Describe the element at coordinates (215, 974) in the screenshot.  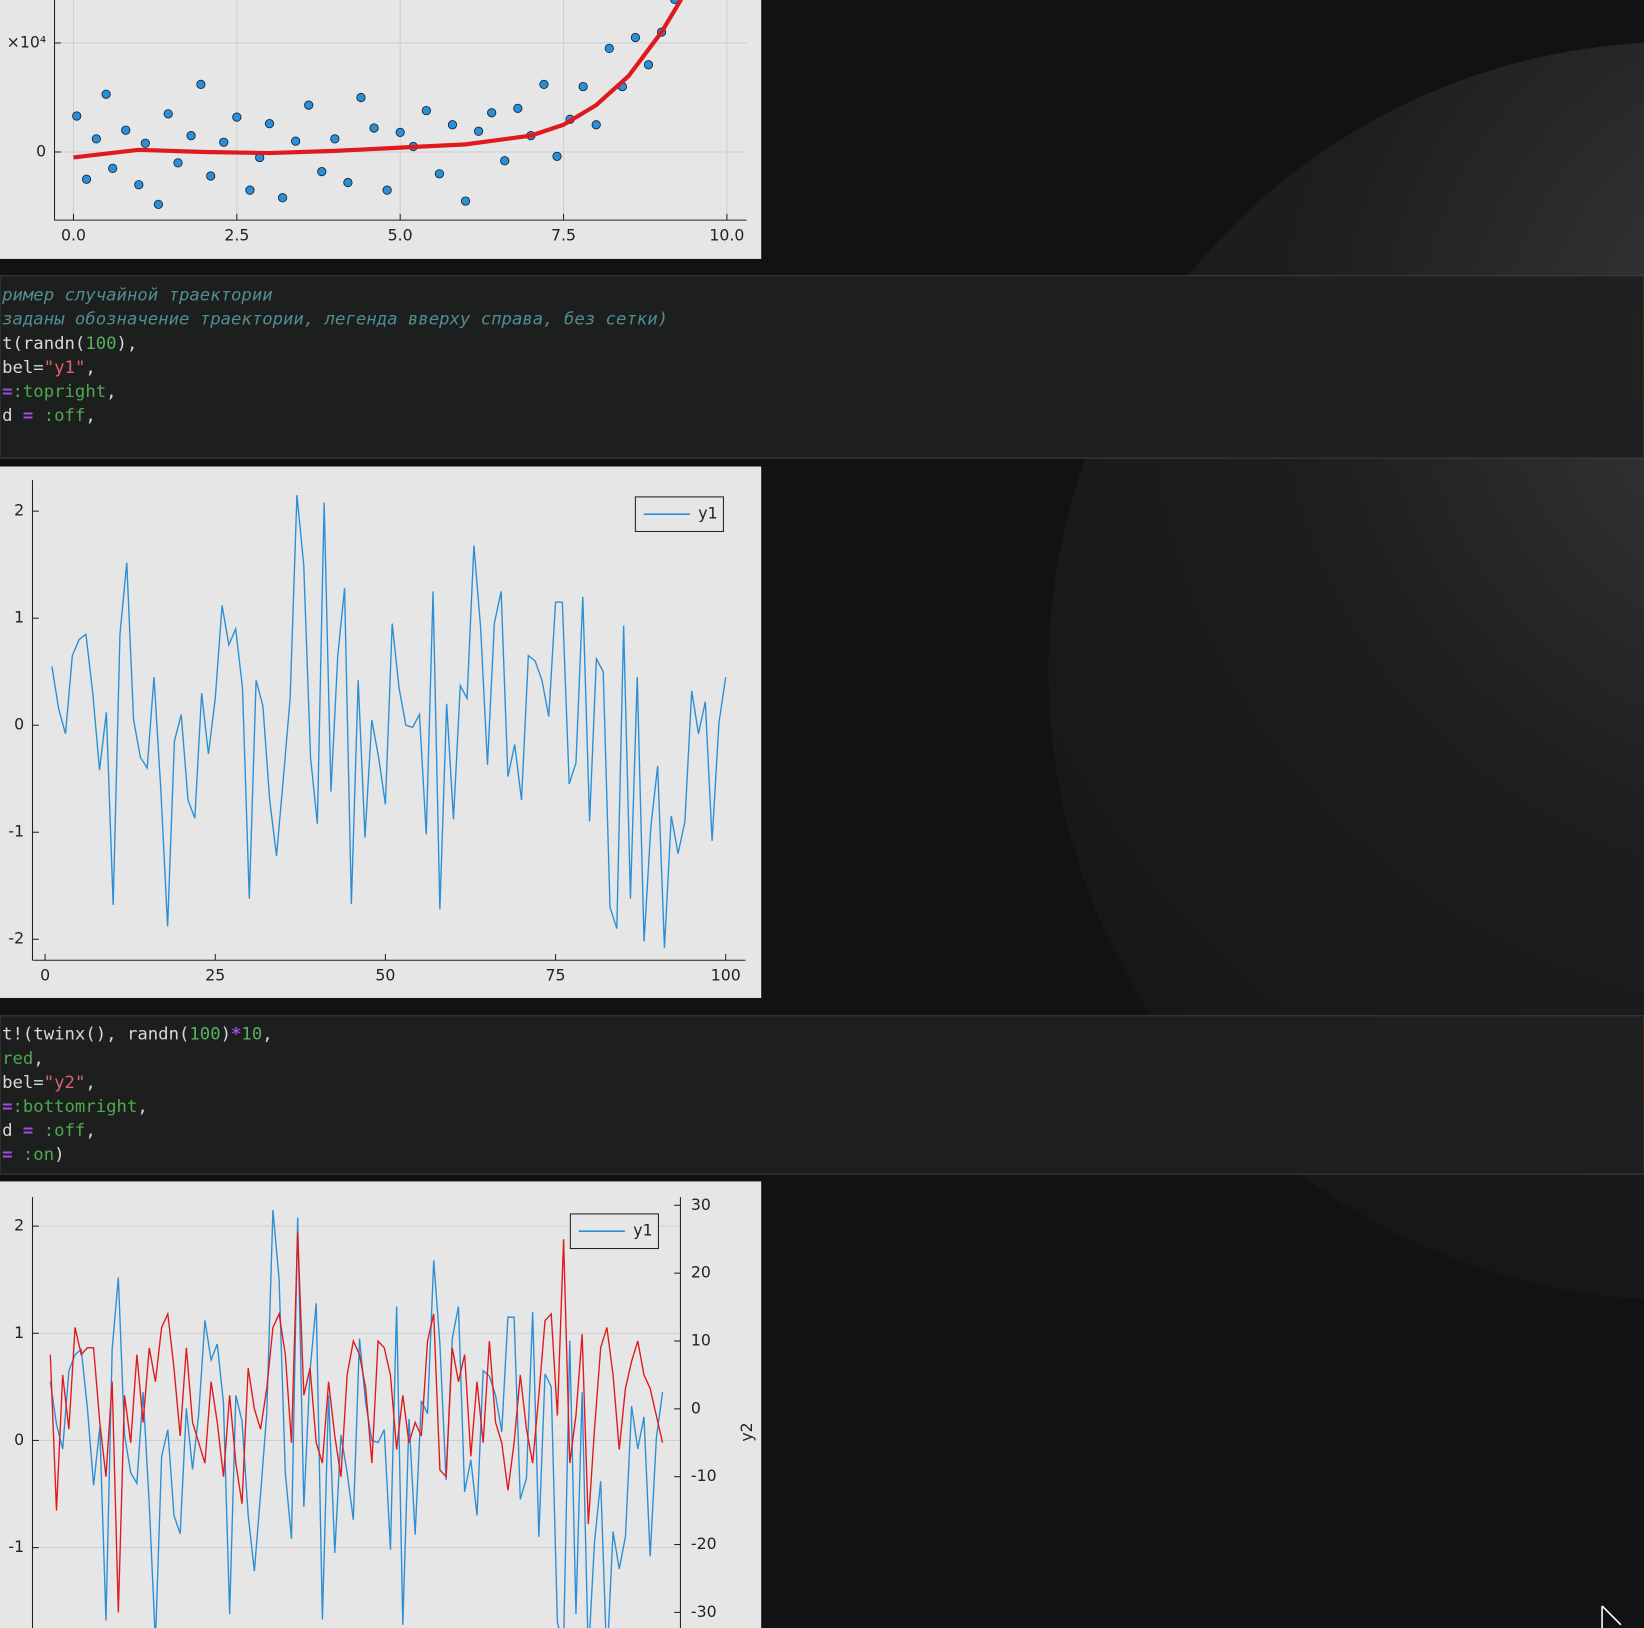
I see `x-tick-label: 25` at that location.